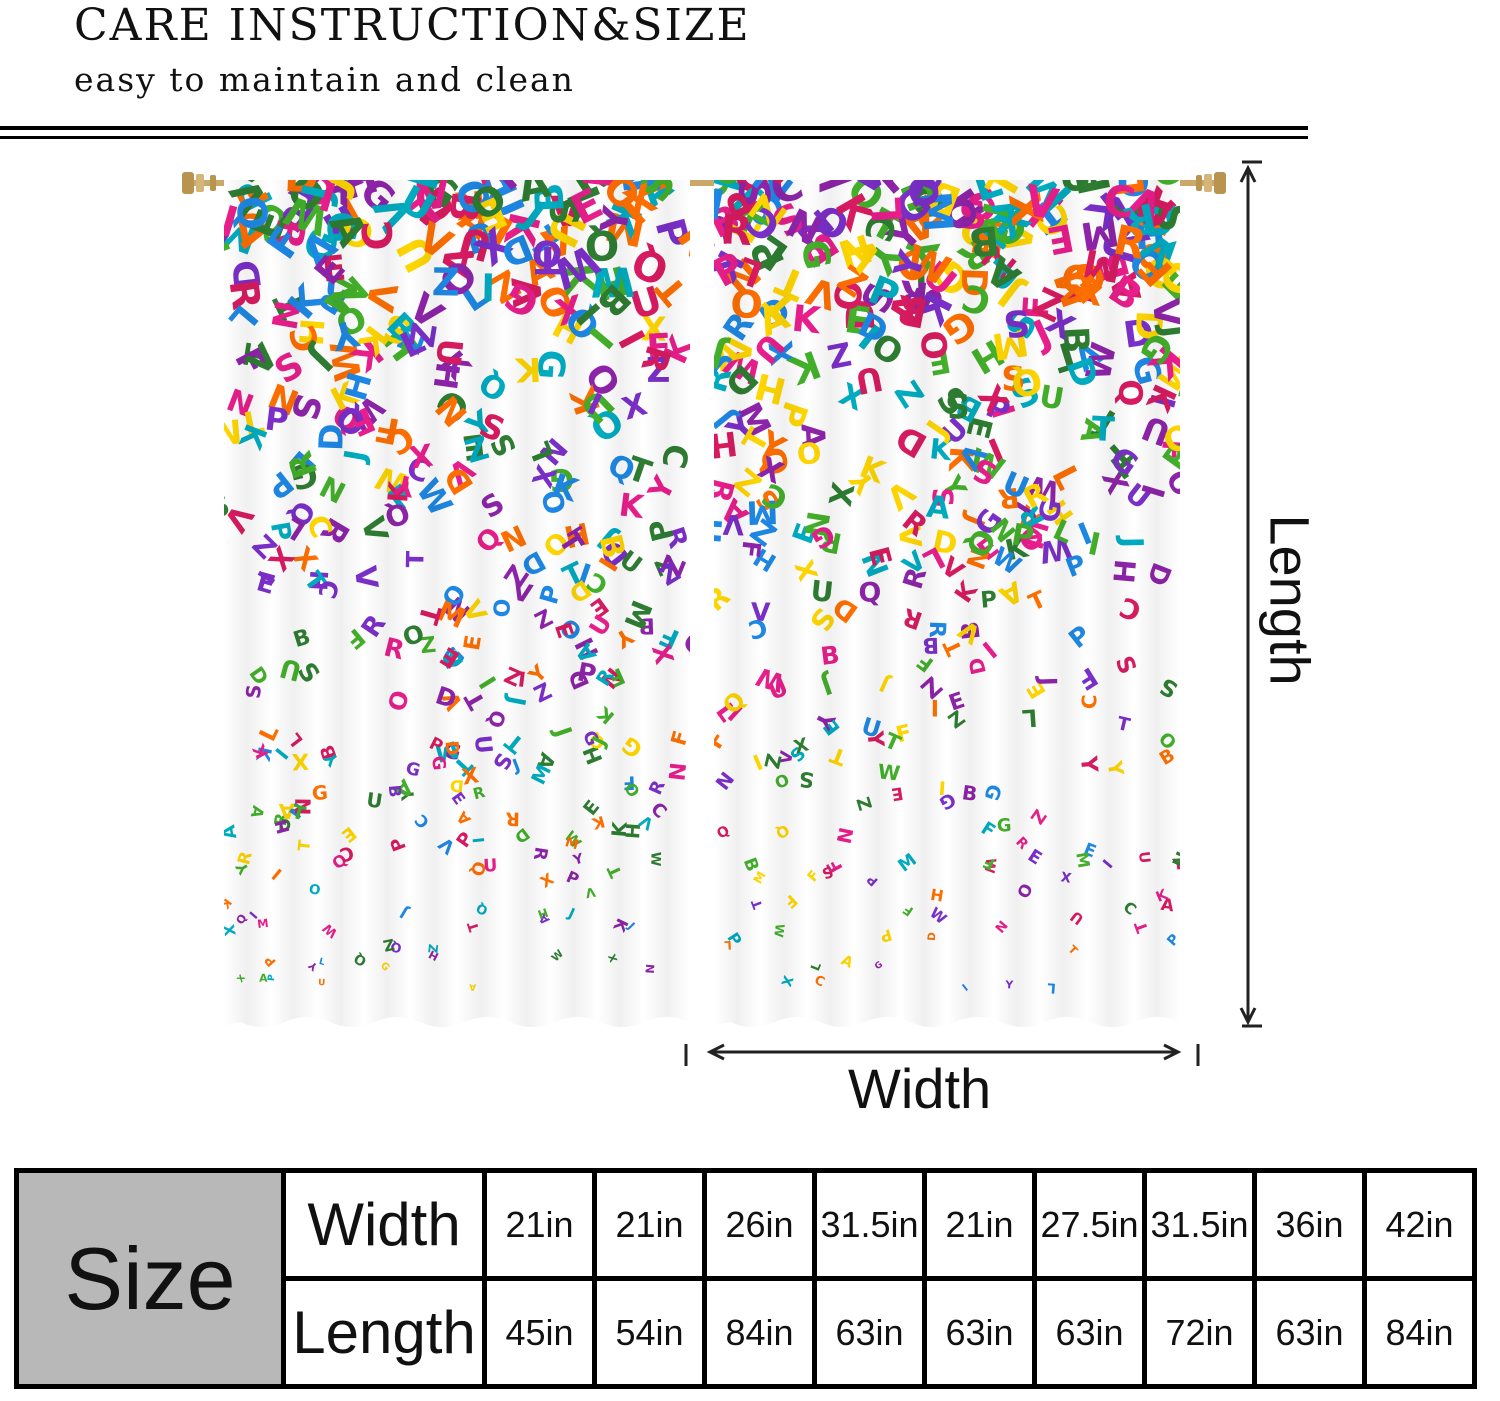 This screenshot has width=1500, height=1401. What do you see at coordinates (324, 79) in the screenshot?
I see `page-subtitle: easy to maintain and clean` at bounding box center [324, 79].